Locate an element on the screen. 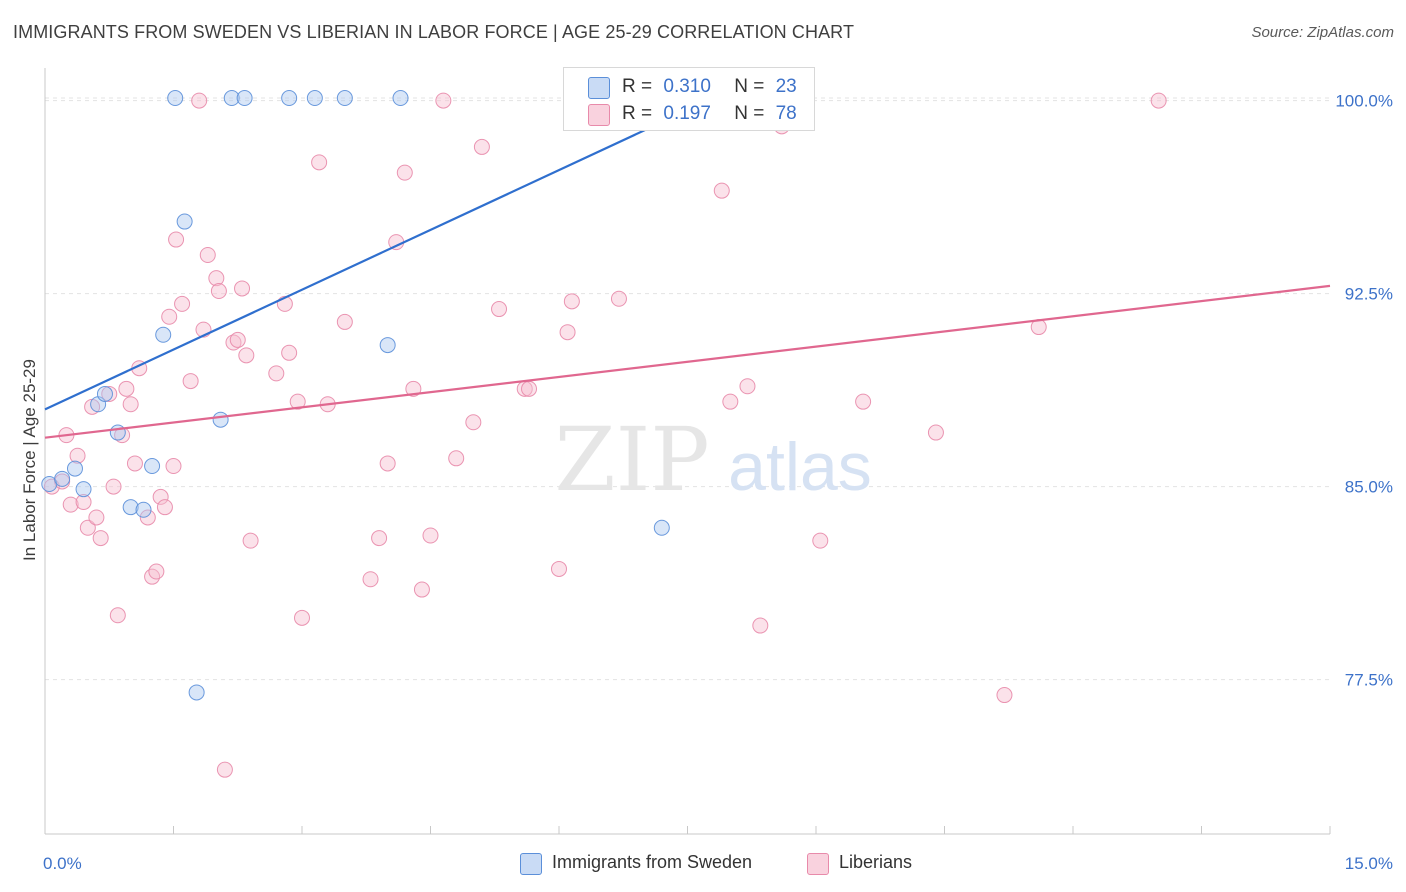 The image size is (1406, 892). y-tick-label: 77.5% is located at coordinates (1369, 680).